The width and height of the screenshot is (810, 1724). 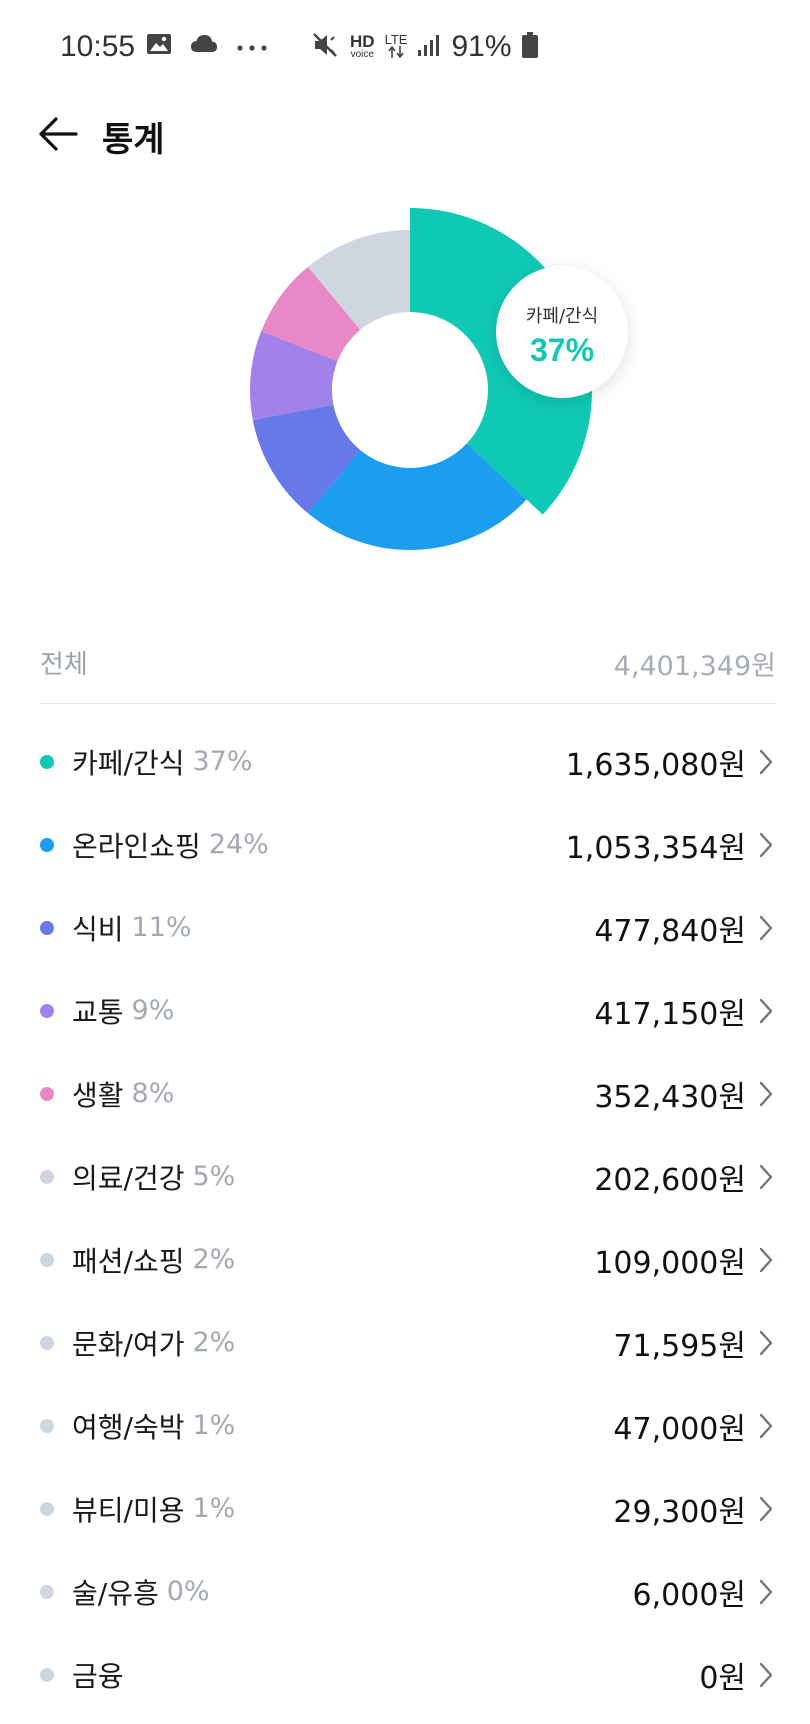 What do you see at coordinates (421, 379) in the screenshot?
I see `donut-svg` at bounding box center [421, 379].